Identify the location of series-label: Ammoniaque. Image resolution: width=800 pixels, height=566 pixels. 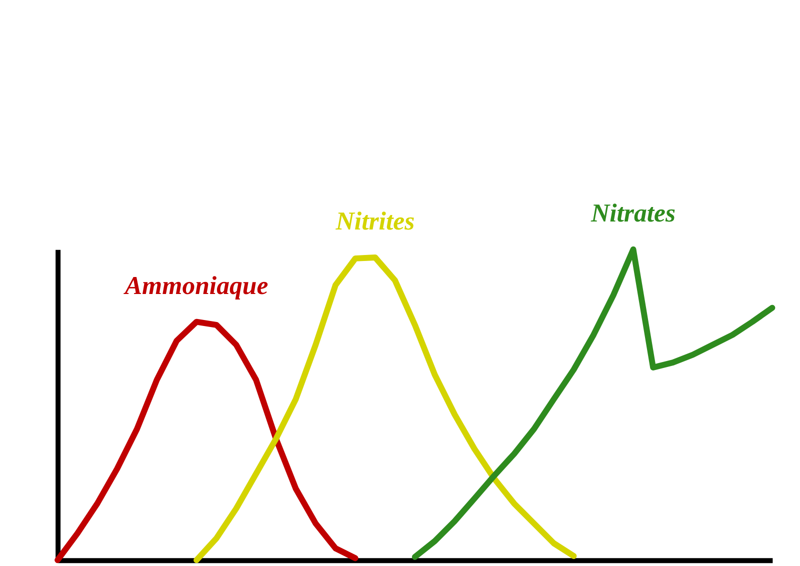
(195, 285).